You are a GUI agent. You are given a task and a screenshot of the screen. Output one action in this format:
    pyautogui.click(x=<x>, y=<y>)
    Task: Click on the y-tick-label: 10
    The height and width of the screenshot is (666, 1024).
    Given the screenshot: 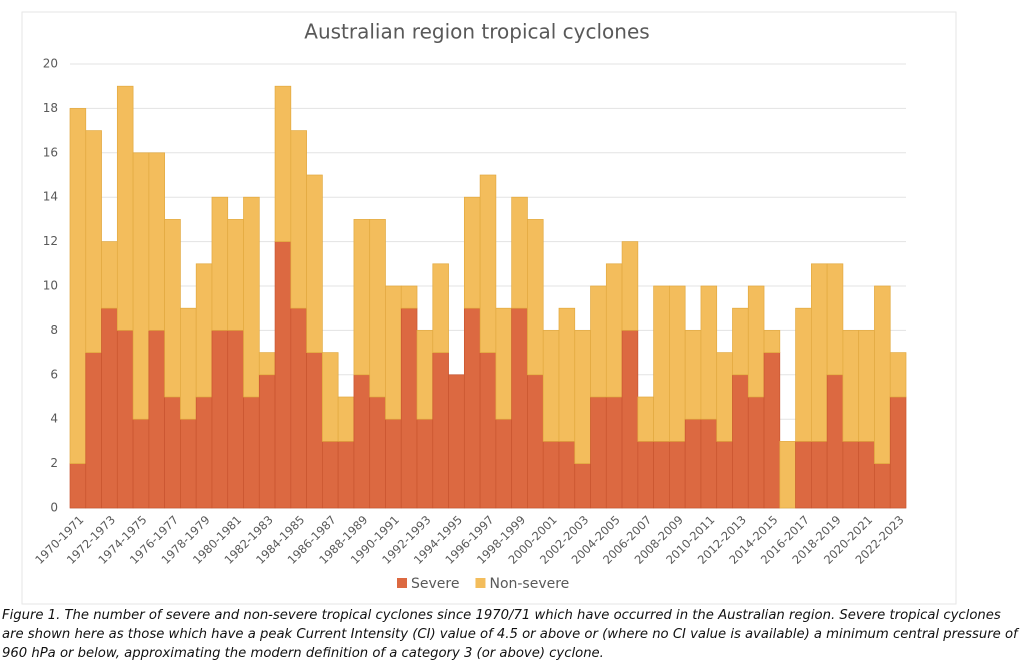 What is the action you would take?
    pyautogui.click(x=50, y=286)
    